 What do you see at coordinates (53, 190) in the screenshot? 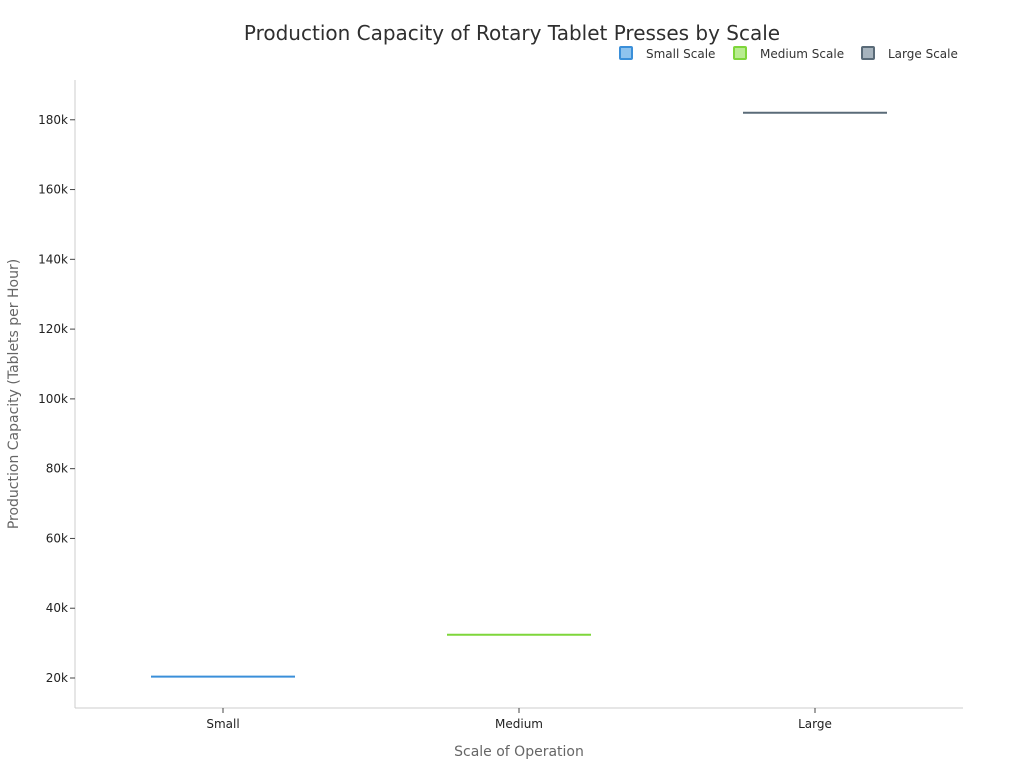
I see `y-tick-label: 160k` at bounding box center [53, 190].